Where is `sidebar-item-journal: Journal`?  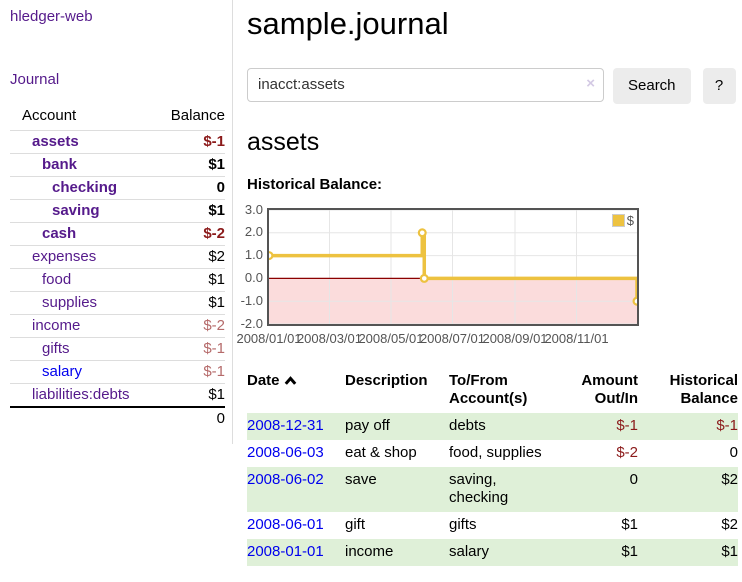
sidebar-item-journal: Journal is located at coordinates (35, 79).